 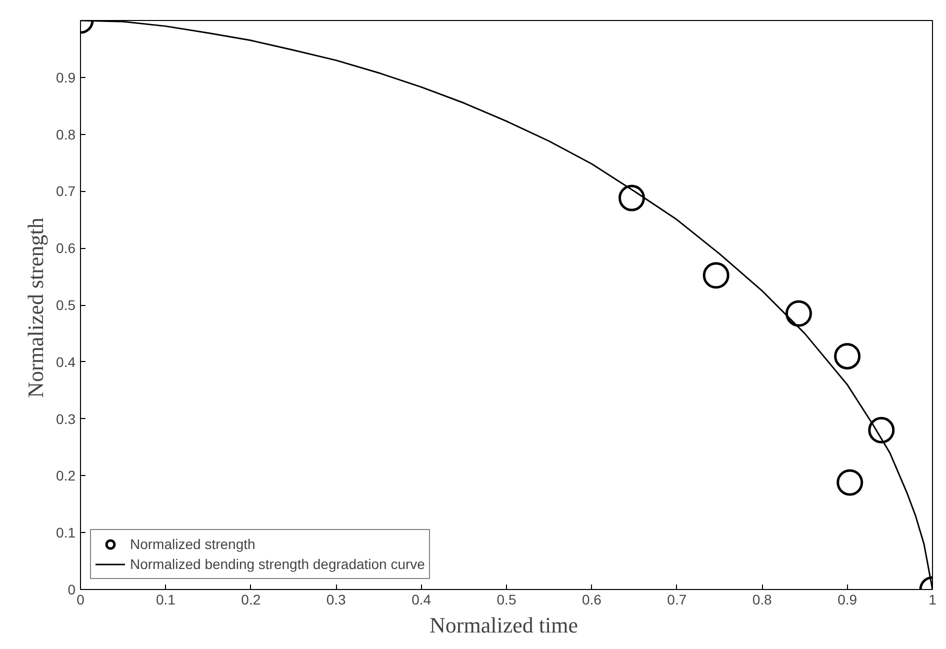 What do you see at coordinates (277, 564) in the screenshot?
I see `legend-label: Normalized bending strength degradation curve` at bounding box center [277, 564].